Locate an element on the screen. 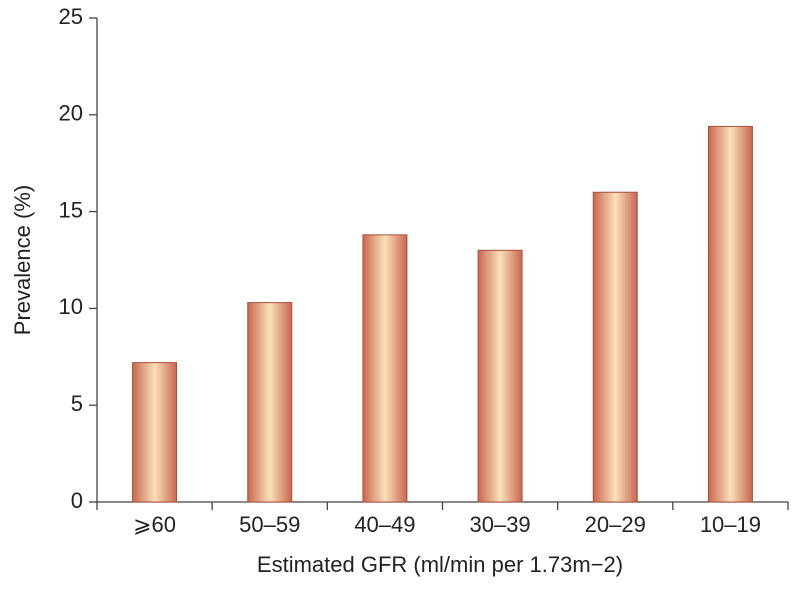 Image resolution: width=800 pixels, height=590 pixels. x-axis-title: Estimated GFR (ml/min per 1.73m−2) is located at coordinates (440, 564).